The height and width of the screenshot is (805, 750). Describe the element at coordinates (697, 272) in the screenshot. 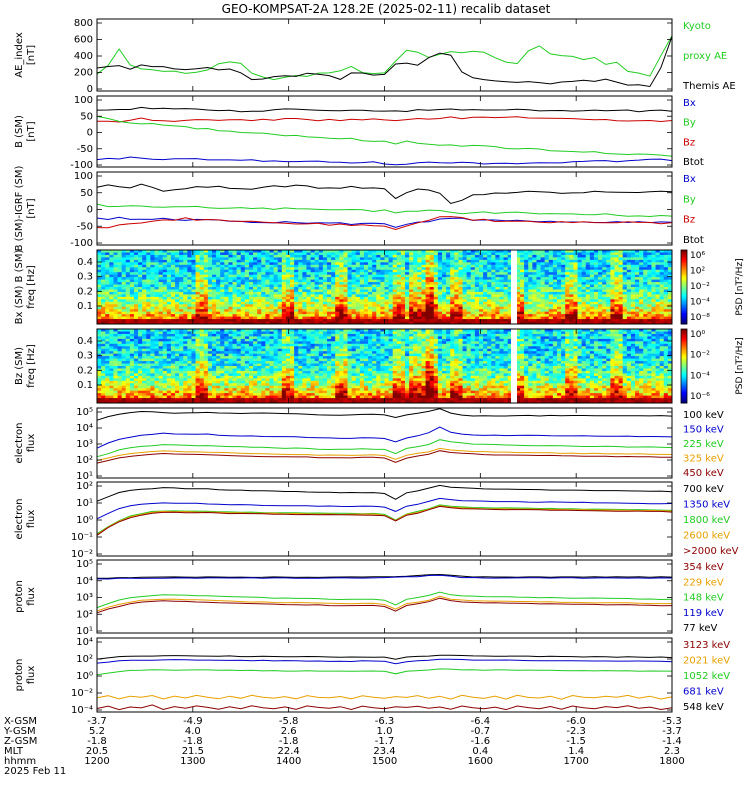

I see `colorbar-tick-label: 10²` at that location.